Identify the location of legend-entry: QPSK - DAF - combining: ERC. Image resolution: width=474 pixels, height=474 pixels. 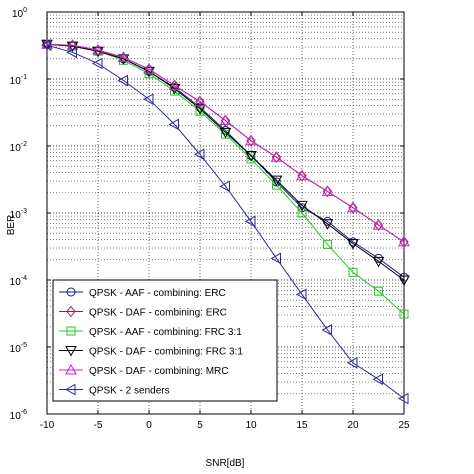
(143, 312).